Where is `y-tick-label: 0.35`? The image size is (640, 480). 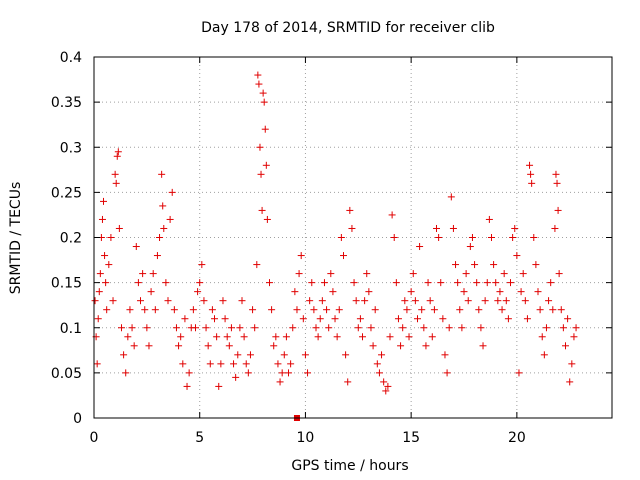
y-tick-label: 0.35 is located at coordinates (66, 103).